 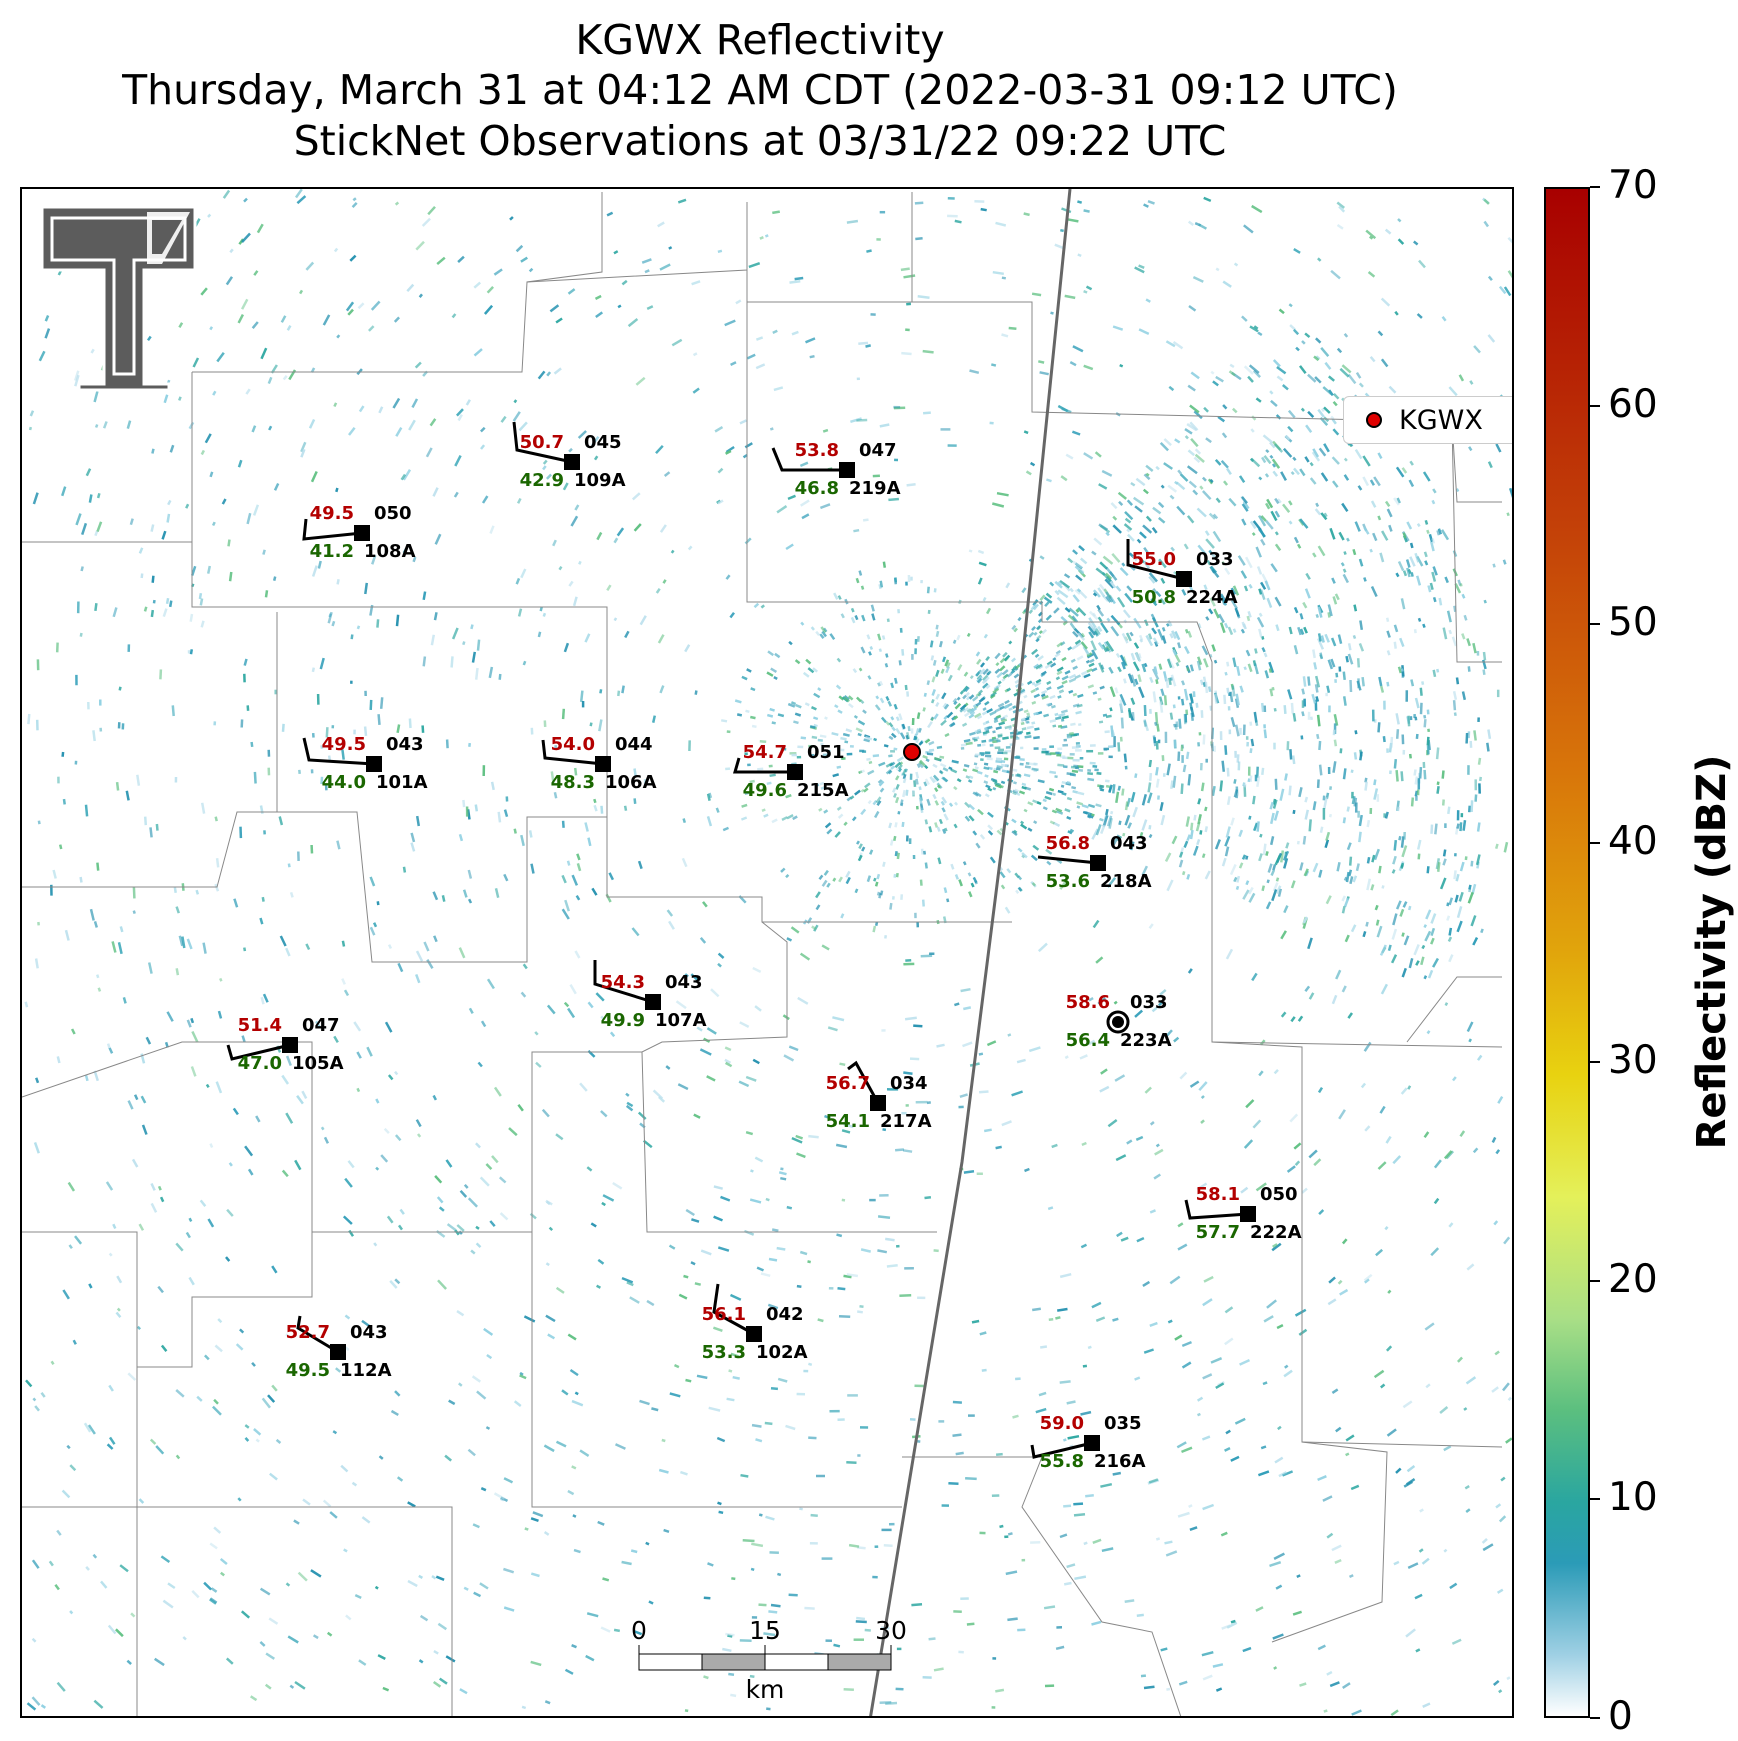 What do you see at coordinates (390, 551) in the screenshot?
I see `station-id: 108A` at bounding box center [390, 551].